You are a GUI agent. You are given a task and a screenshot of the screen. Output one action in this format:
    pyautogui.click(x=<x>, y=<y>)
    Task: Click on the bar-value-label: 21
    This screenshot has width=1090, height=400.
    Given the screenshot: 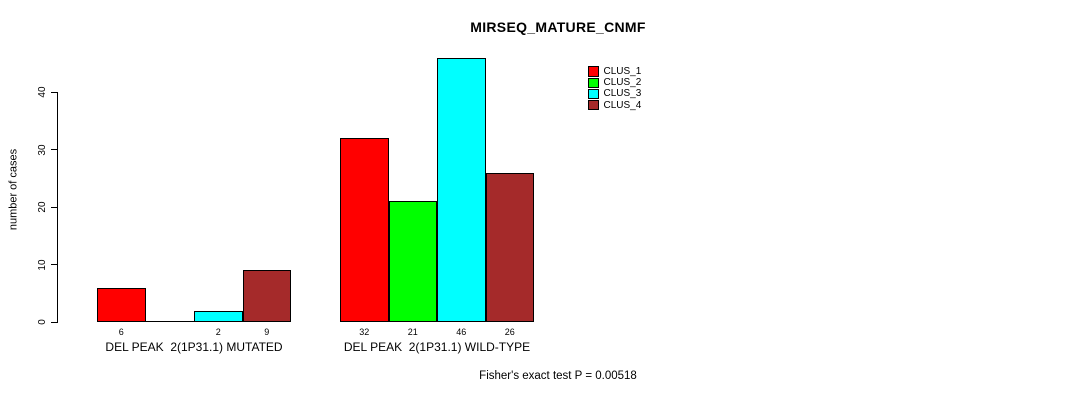 What is the action you would take?
    pyautogui.click(x=412, y=332)
    